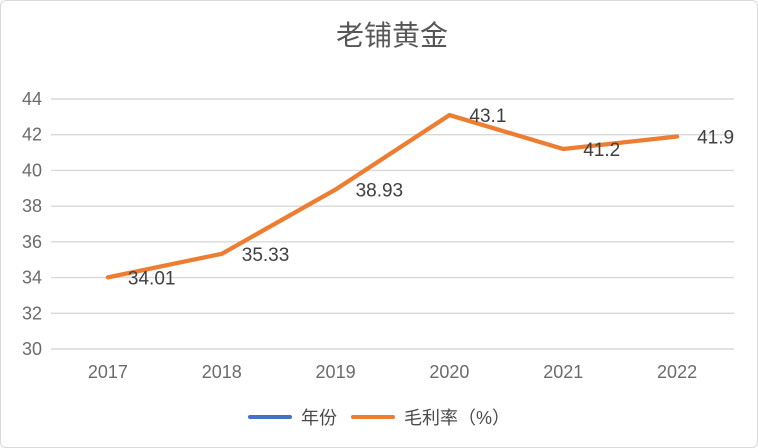 This screenshot has height=448, width=758. What do you see at coordinates (32, 278) in the screenshot?
I see `y-tick-label: 34` at bounding box center [32, 278].